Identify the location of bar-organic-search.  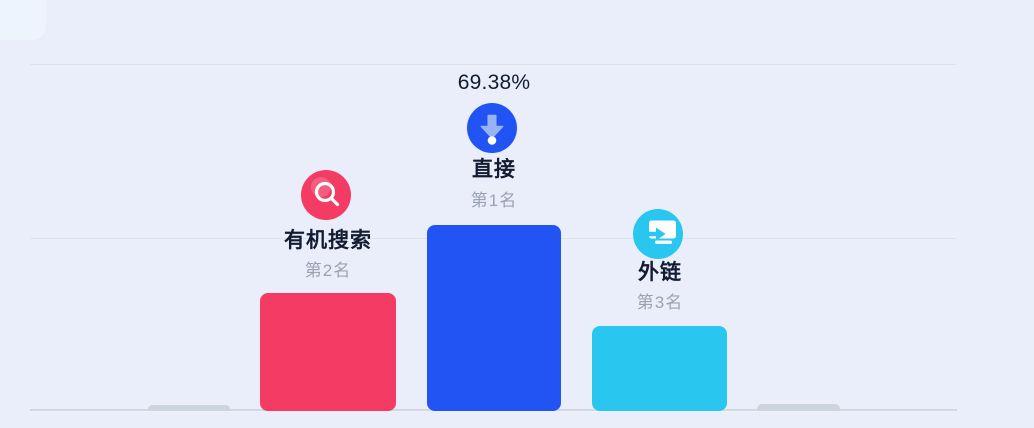
(328, 352).